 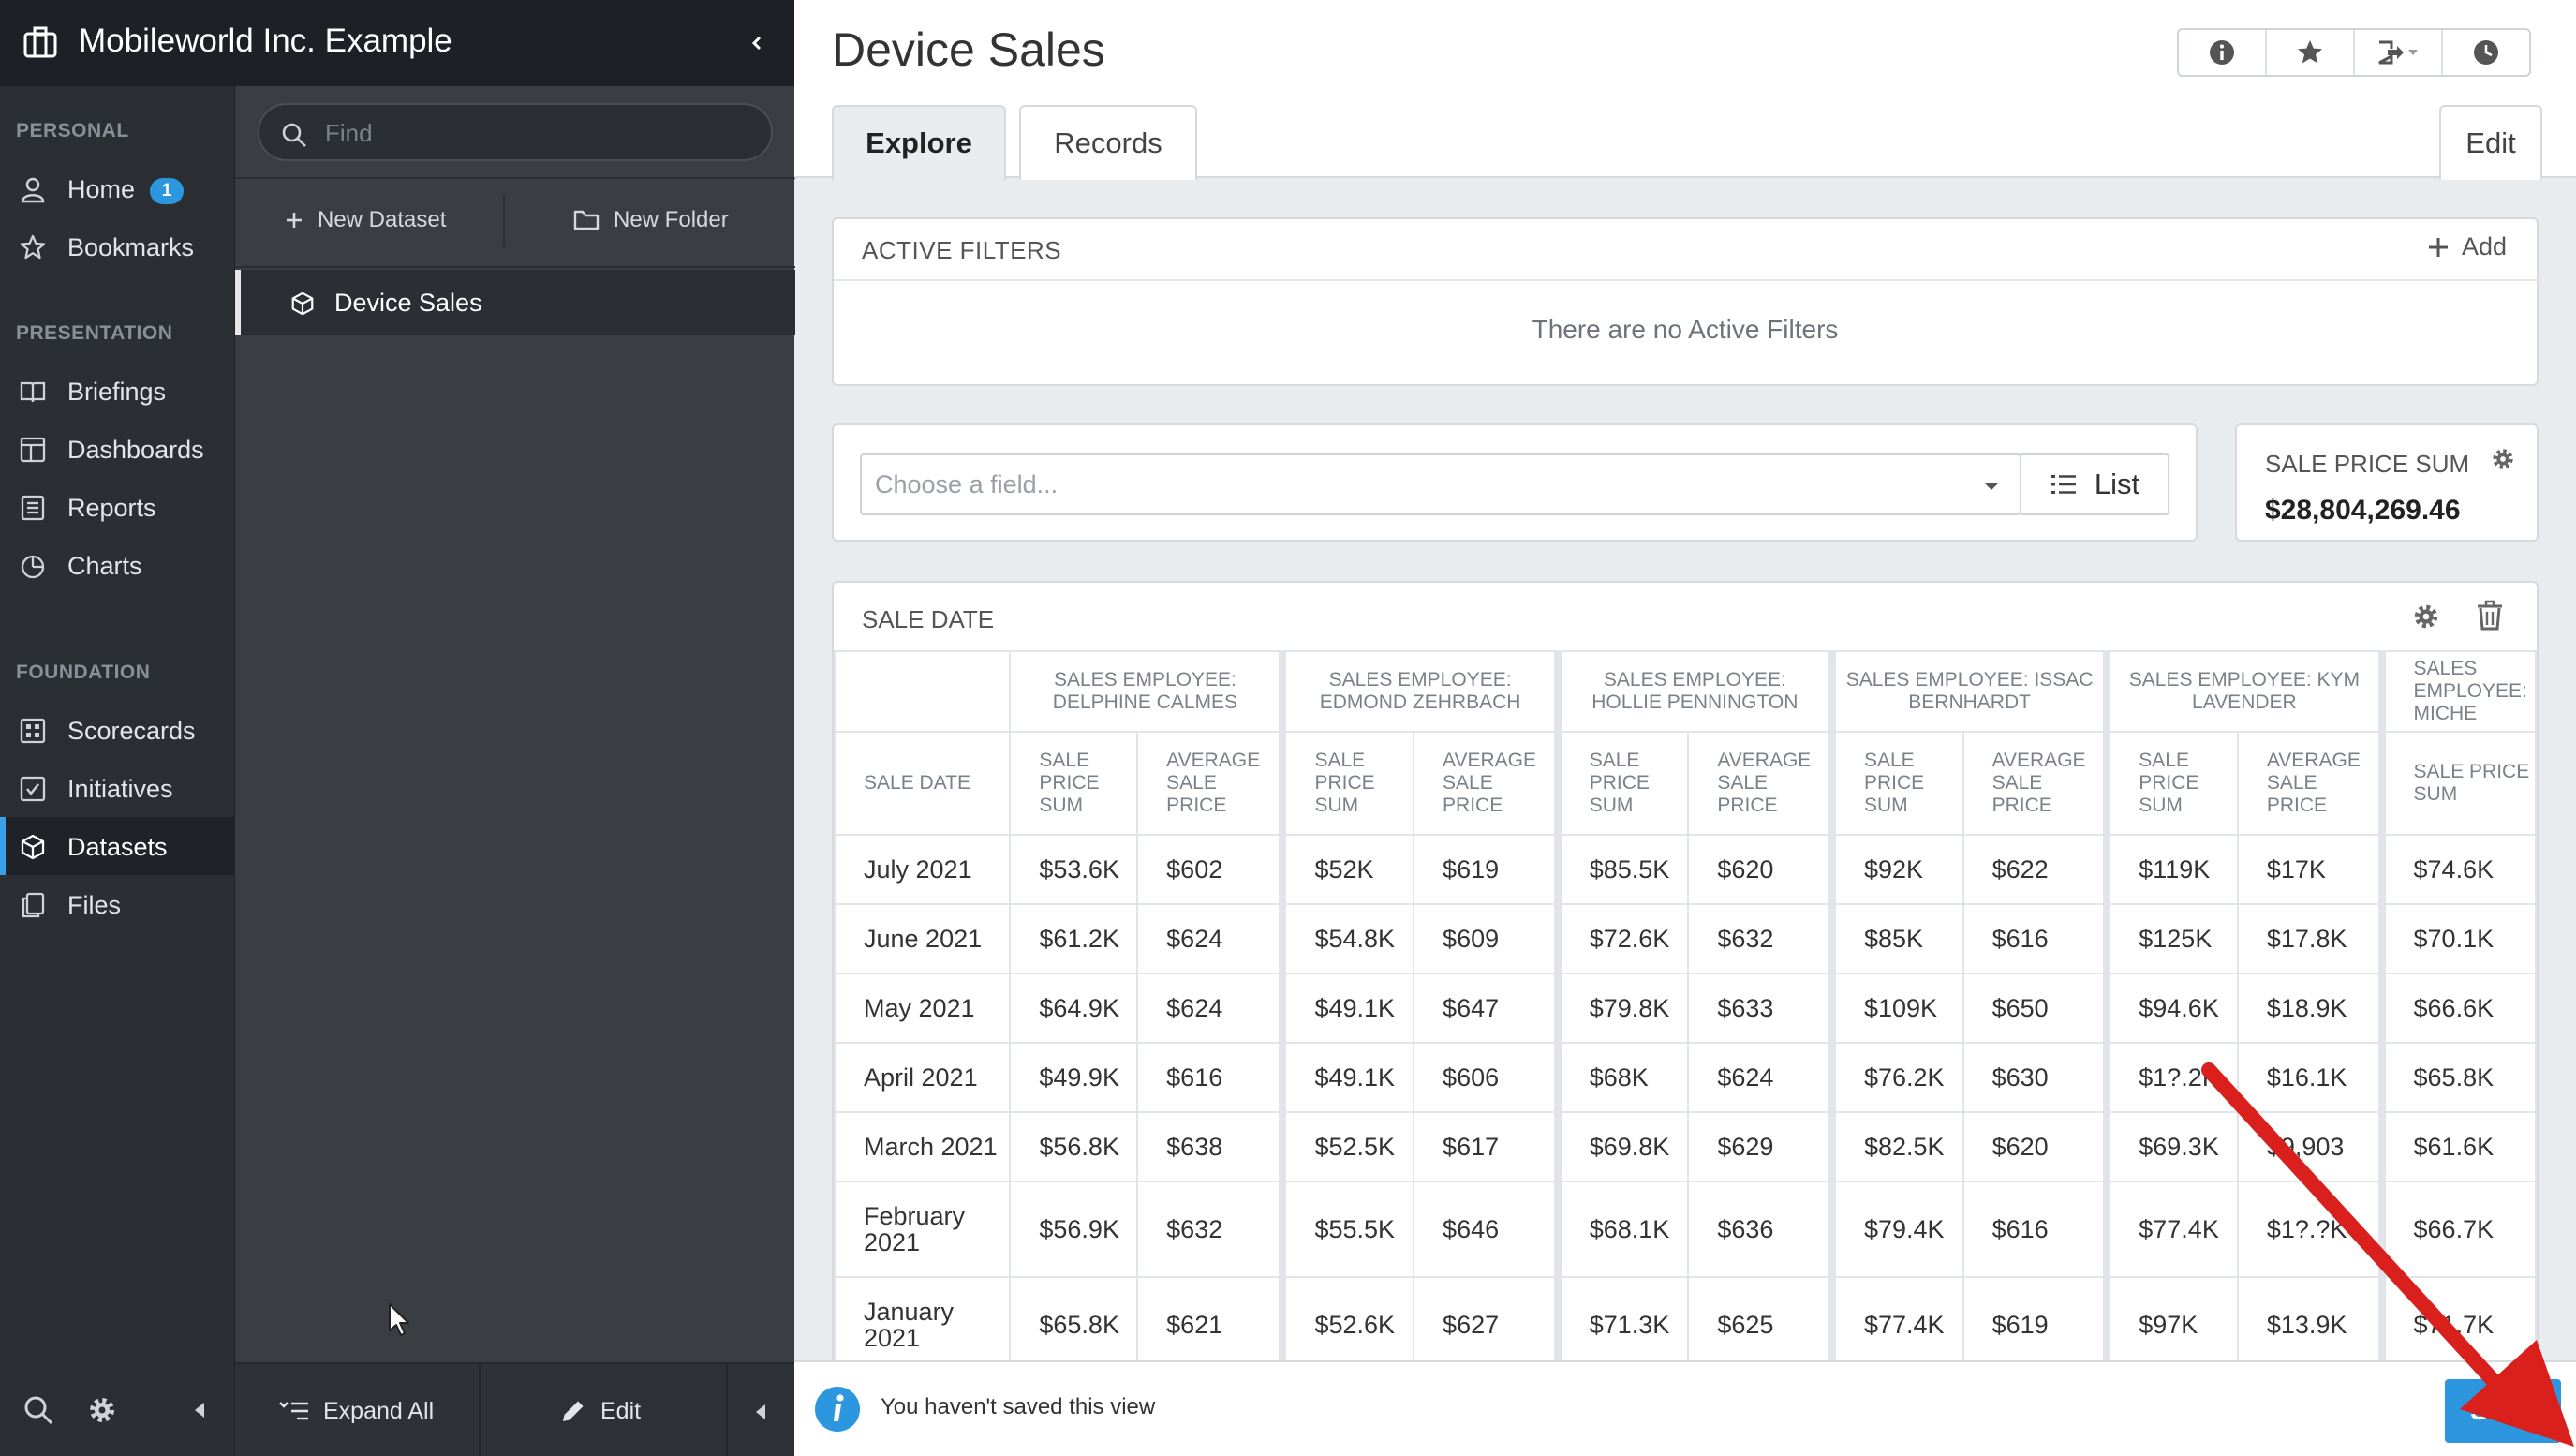 I want to click on column-header-employee: SALES EMPLOYEE: ISSAC BERNHARDT, so click(x=1968, y=691).